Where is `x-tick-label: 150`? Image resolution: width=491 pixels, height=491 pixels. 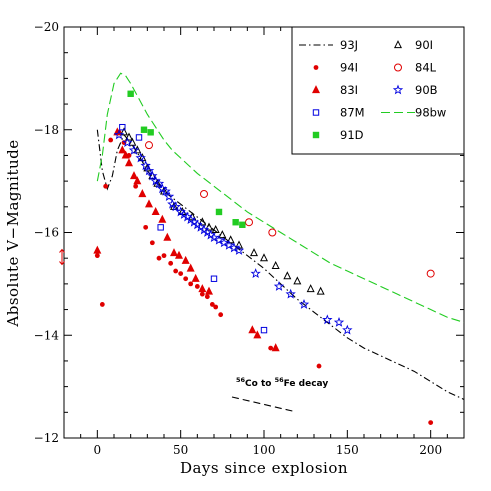
x-tick-label: 150 is located at coordinates (347, 450).